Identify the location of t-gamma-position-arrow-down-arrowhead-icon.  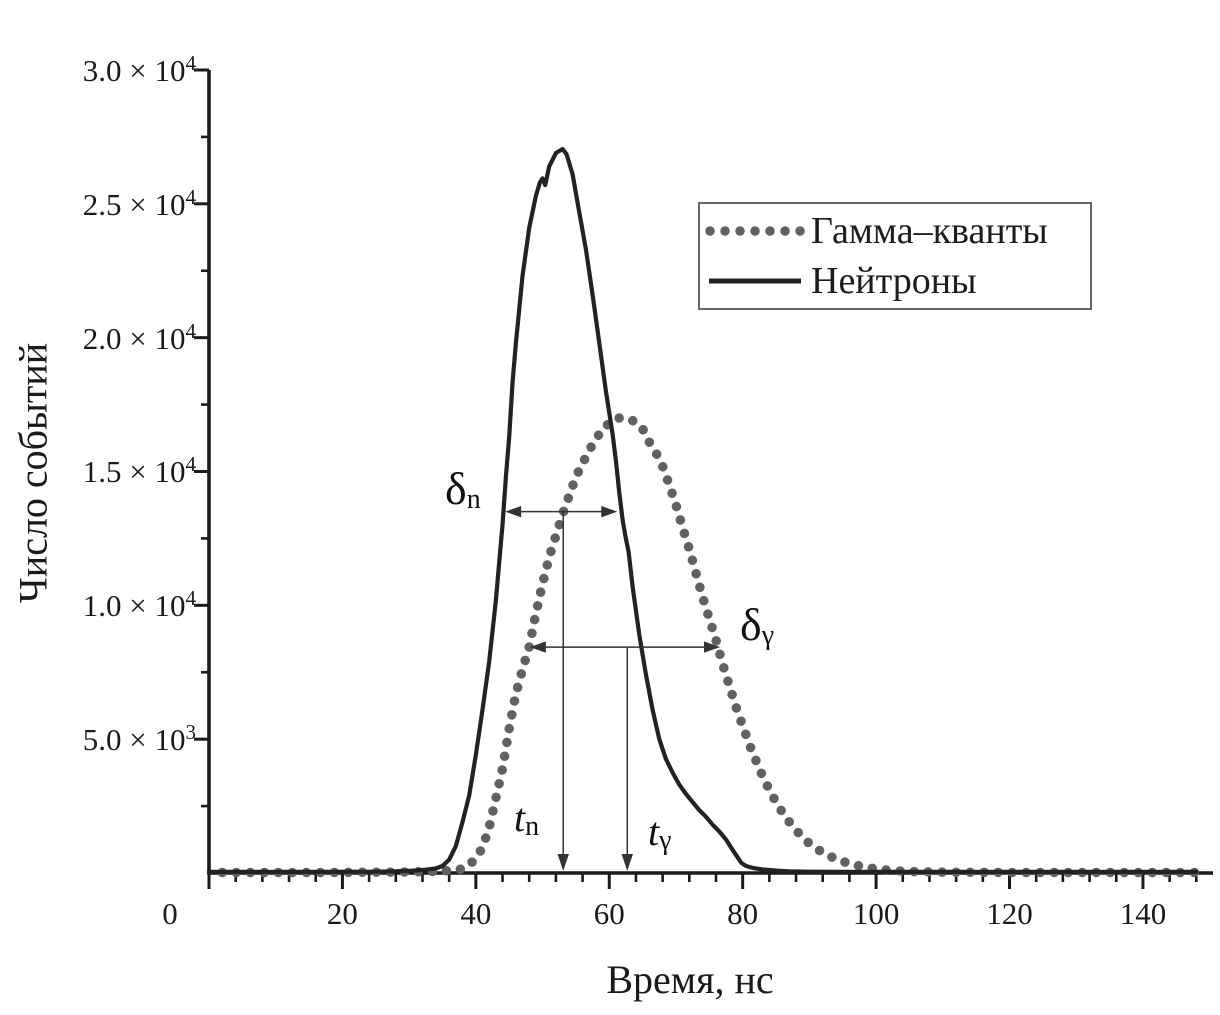
(627, 862).